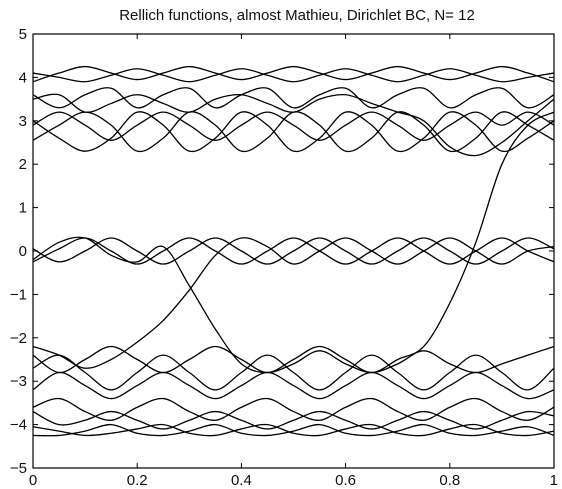 The height and width of the screenshot is (489, 562). What do you see at coordinates (18, 468) in the screenshot?
I see `y-tick-label: −5` at bounding box center [18, 468].